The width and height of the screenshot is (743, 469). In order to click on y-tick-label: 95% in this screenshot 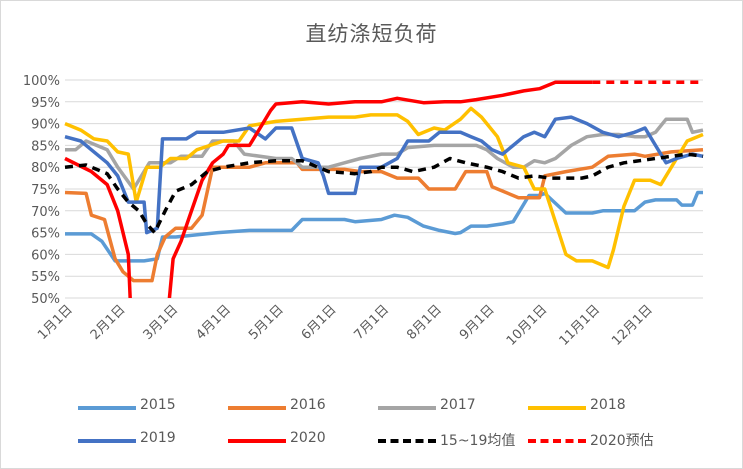, I will do `click(45, 103)`.